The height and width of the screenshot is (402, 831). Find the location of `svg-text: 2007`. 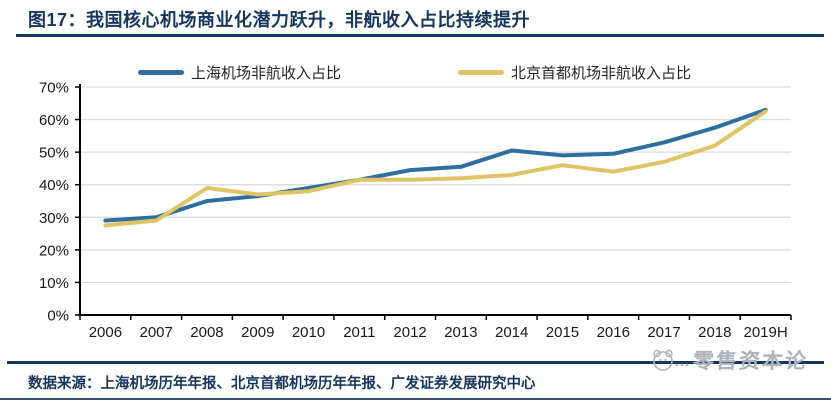

svg-text: 2007 is located at coordinates (155, 332).